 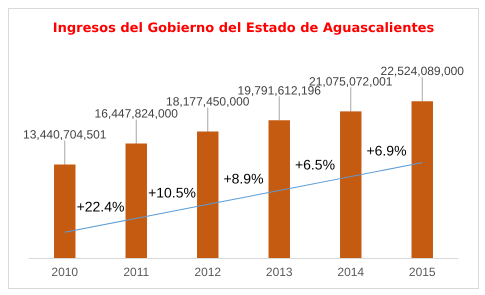 I want to click on x-tick-label: 2012, so click(x=208, y=272).